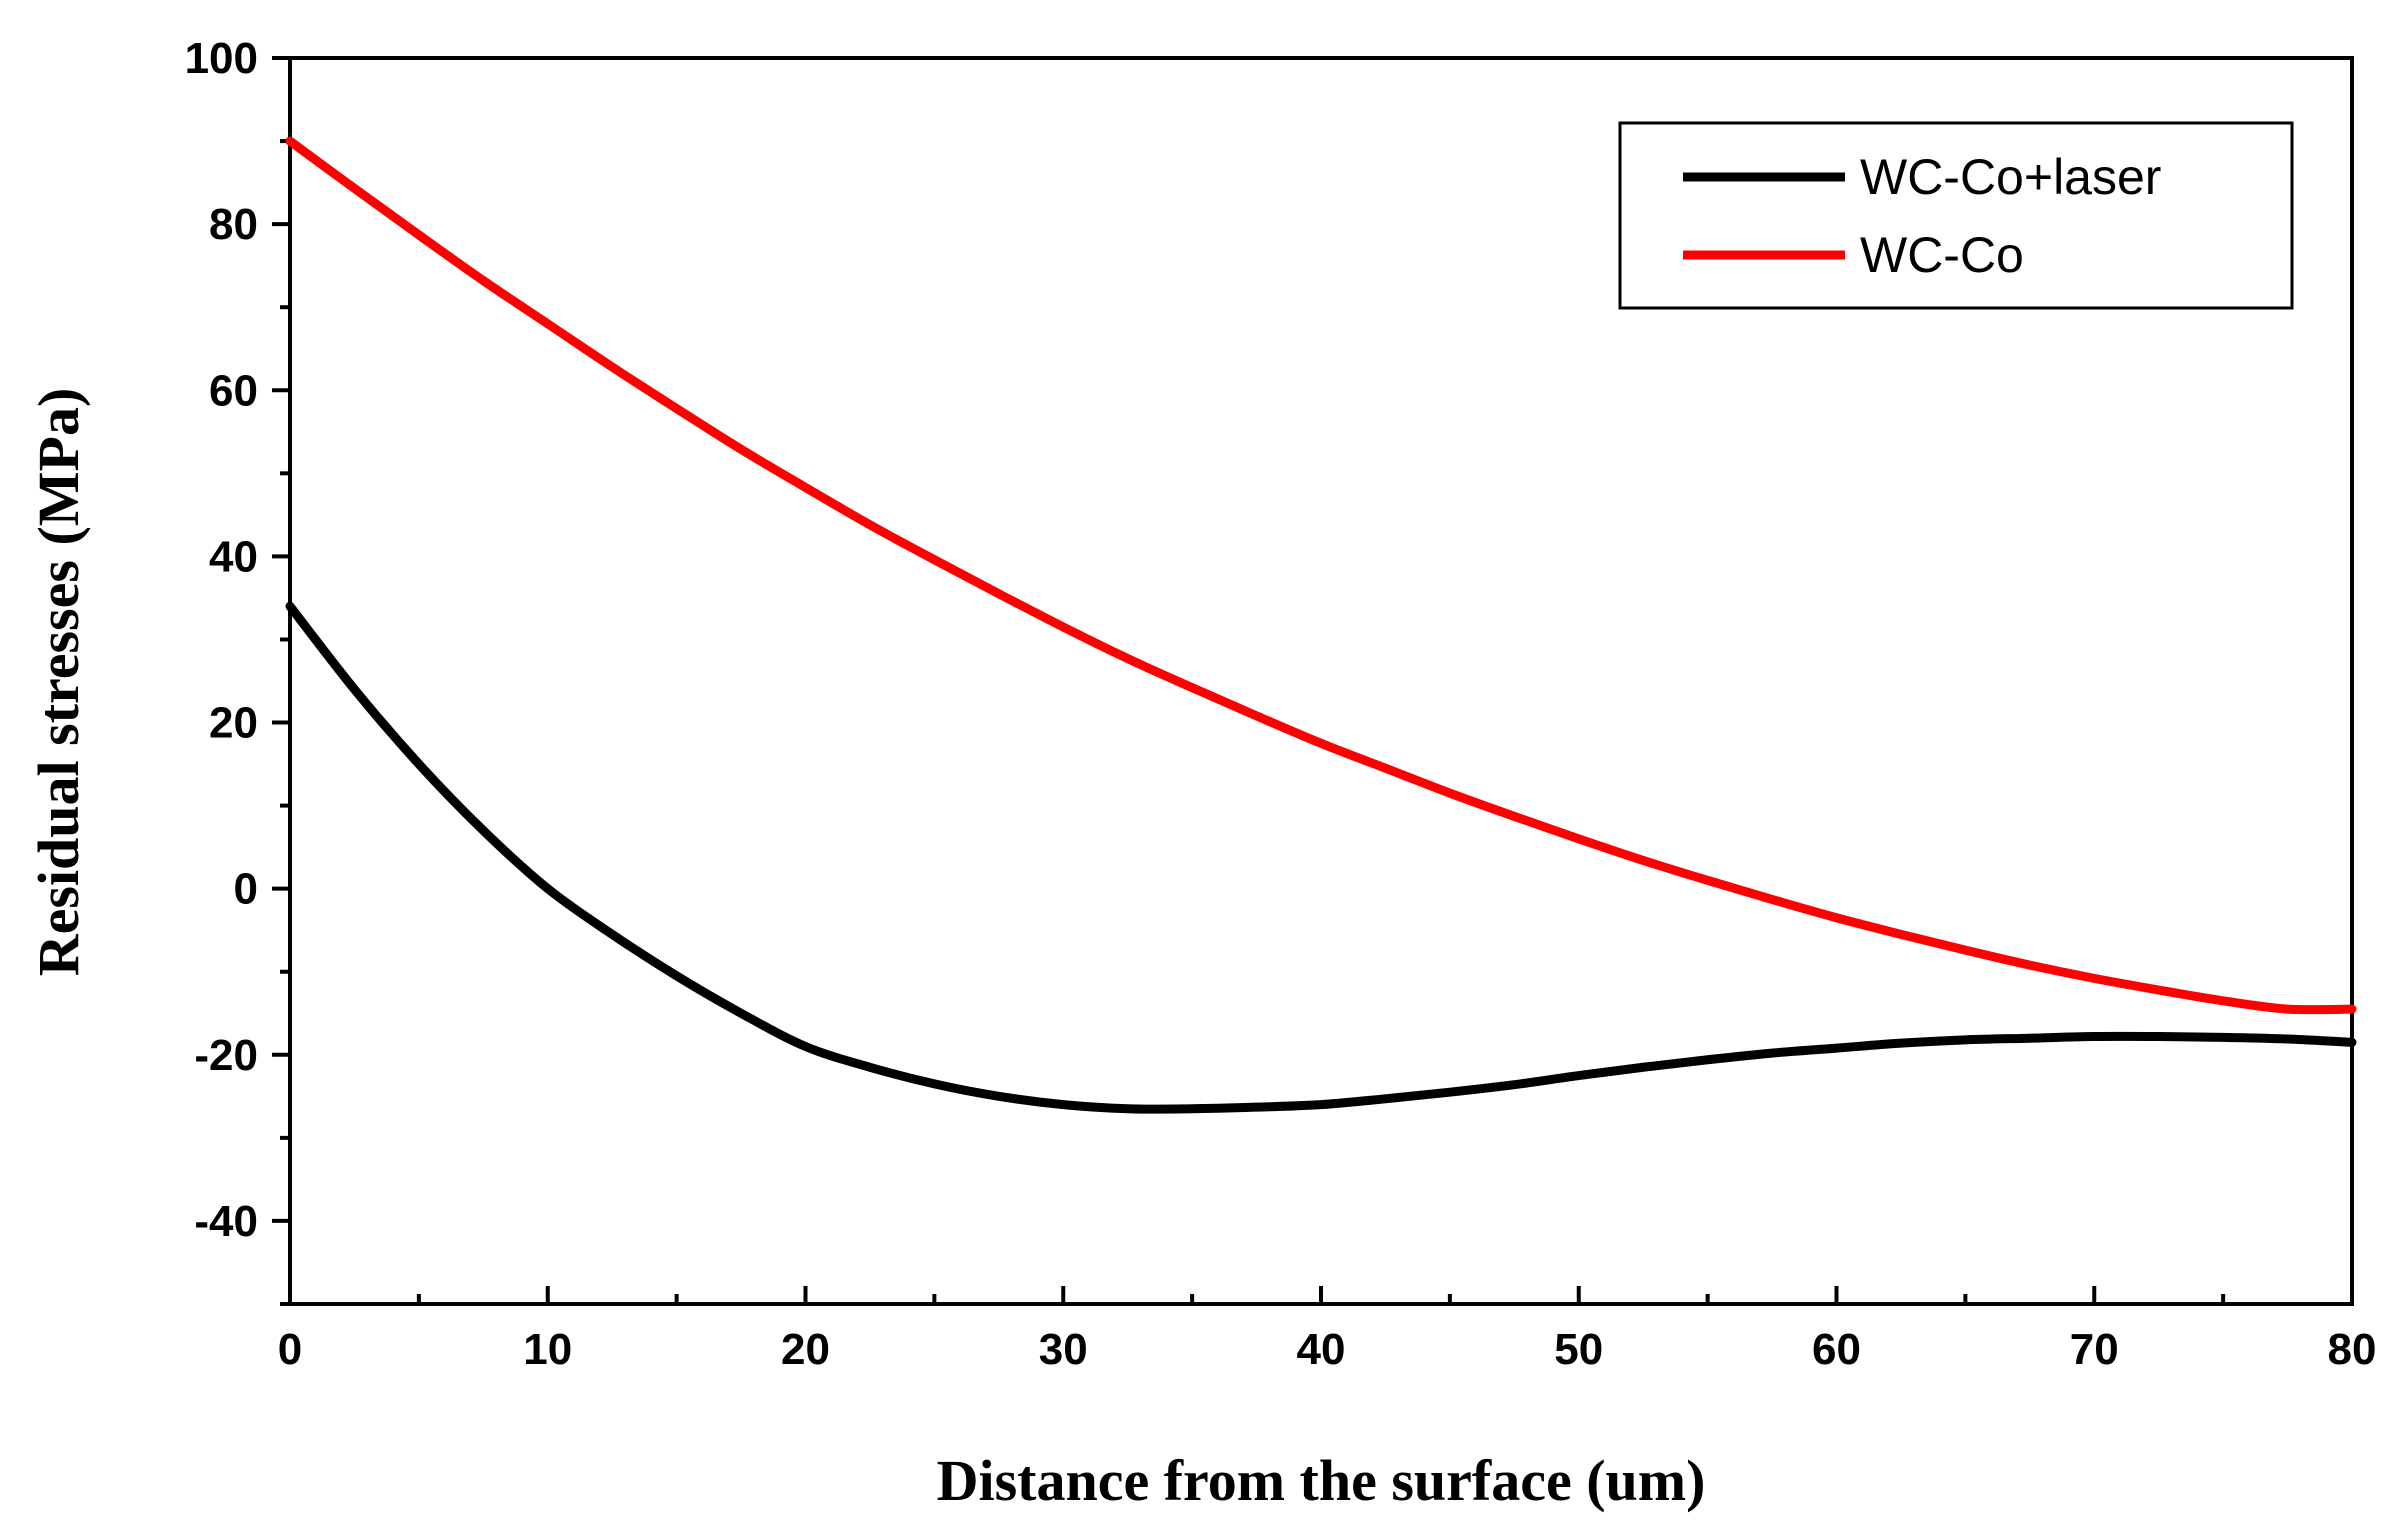 Image resolution: width=2404 pixels, height=1525 pixels. Describe the element at coordinates (246, 889) in the screenshot. I see `y-tick-label: 0` at that location.